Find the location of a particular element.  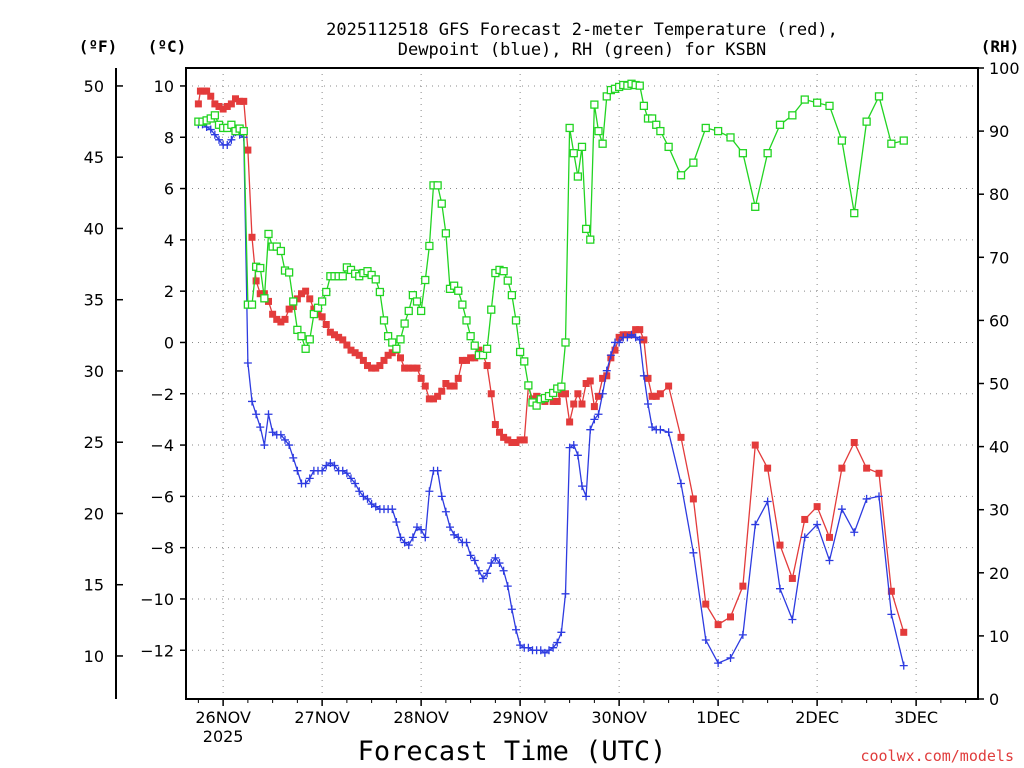

celsius-tick-label: −2 is located at coordinates (162, 394).